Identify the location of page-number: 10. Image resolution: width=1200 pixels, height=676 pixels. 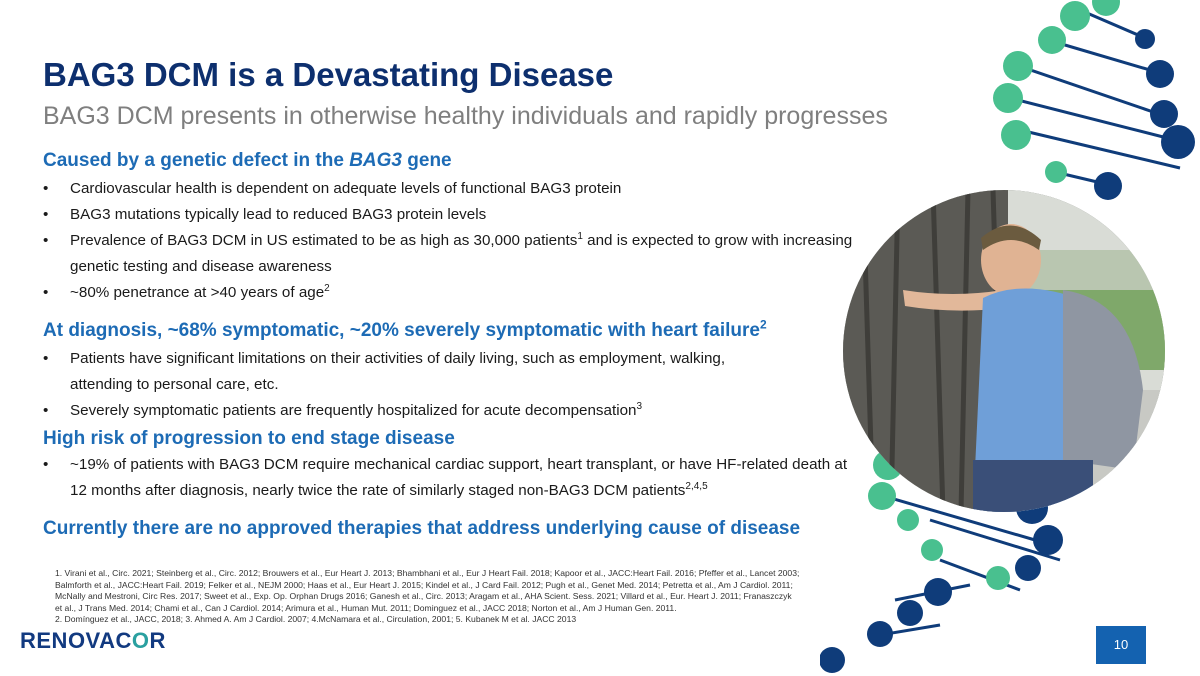
(1121, 645).